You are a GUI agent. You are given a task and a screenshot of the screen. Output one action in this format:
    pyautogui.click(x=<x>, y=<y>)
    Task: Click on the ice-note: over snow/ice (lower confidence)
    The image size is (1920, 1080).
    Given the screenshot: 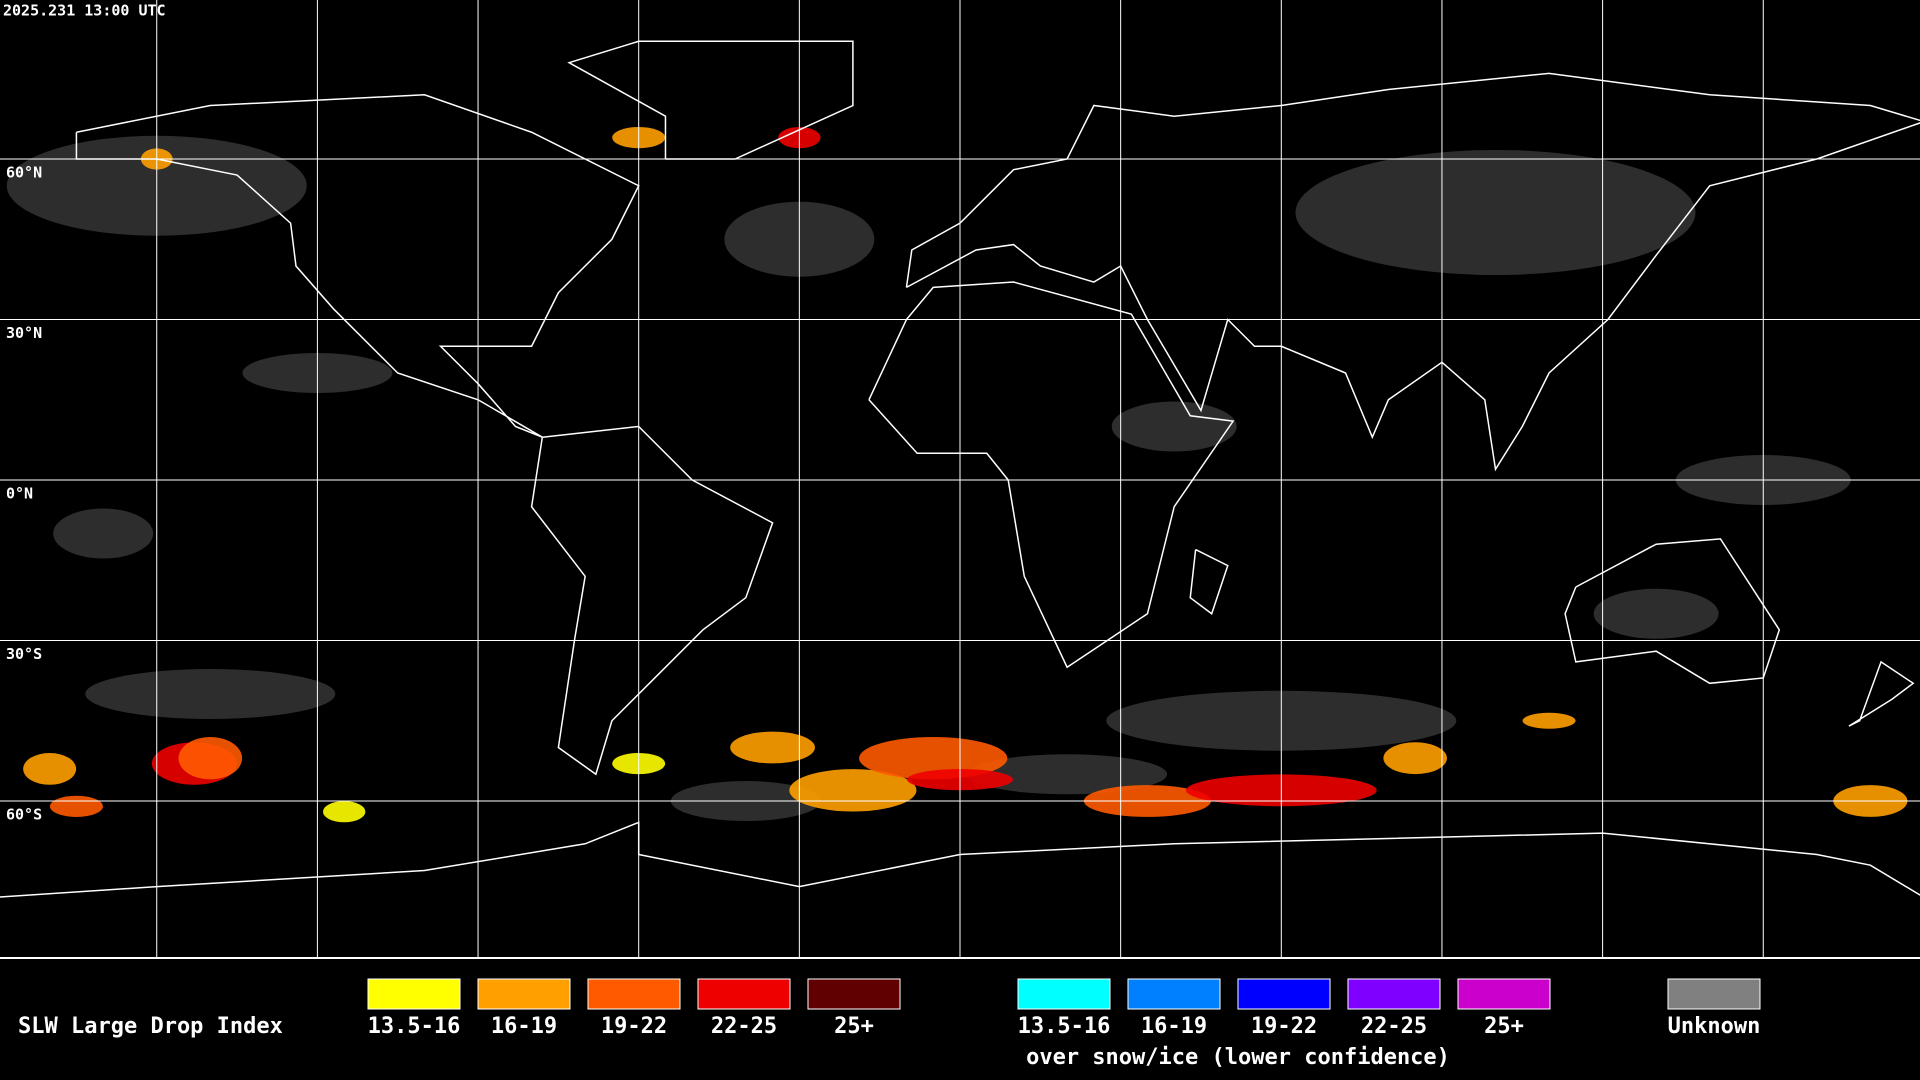 What is the action you would take?
    pyautogui.click(x=1238, y=1057)
    